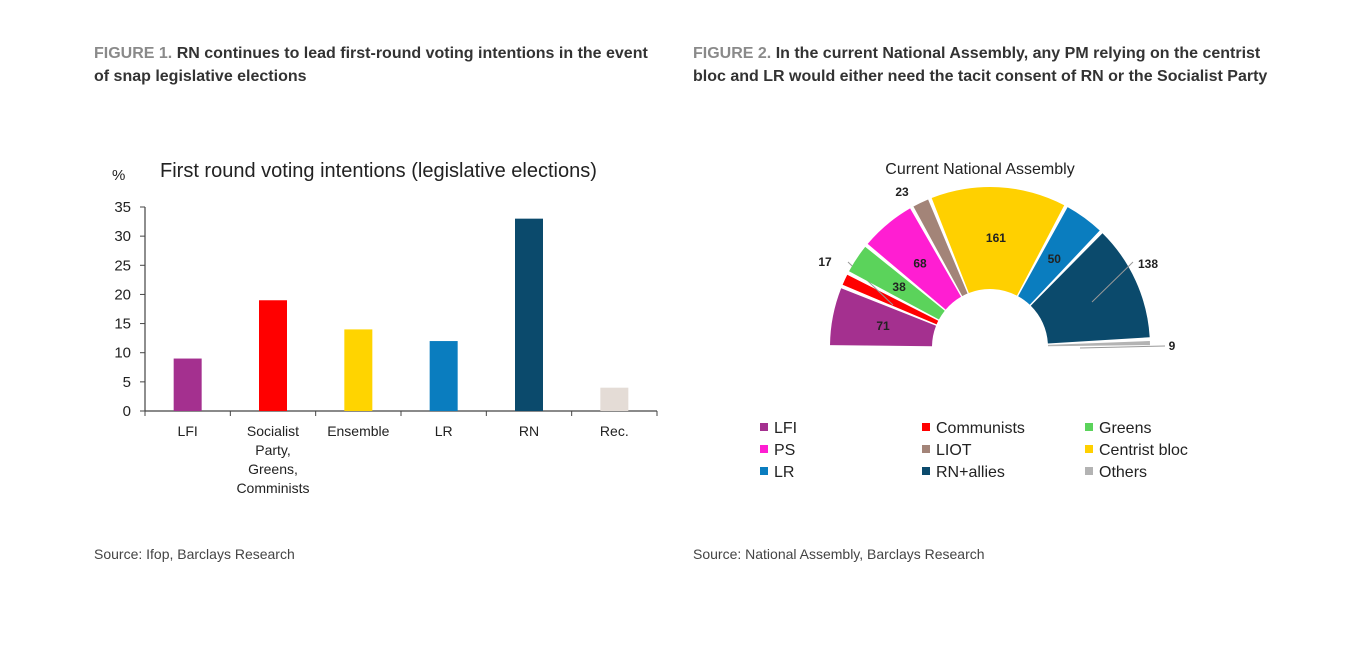 The image size is (1368, 646). Describe the element at coordinates (979, 169) in the screenshot. I see `chart2-title: Current National Assembly` at that location.